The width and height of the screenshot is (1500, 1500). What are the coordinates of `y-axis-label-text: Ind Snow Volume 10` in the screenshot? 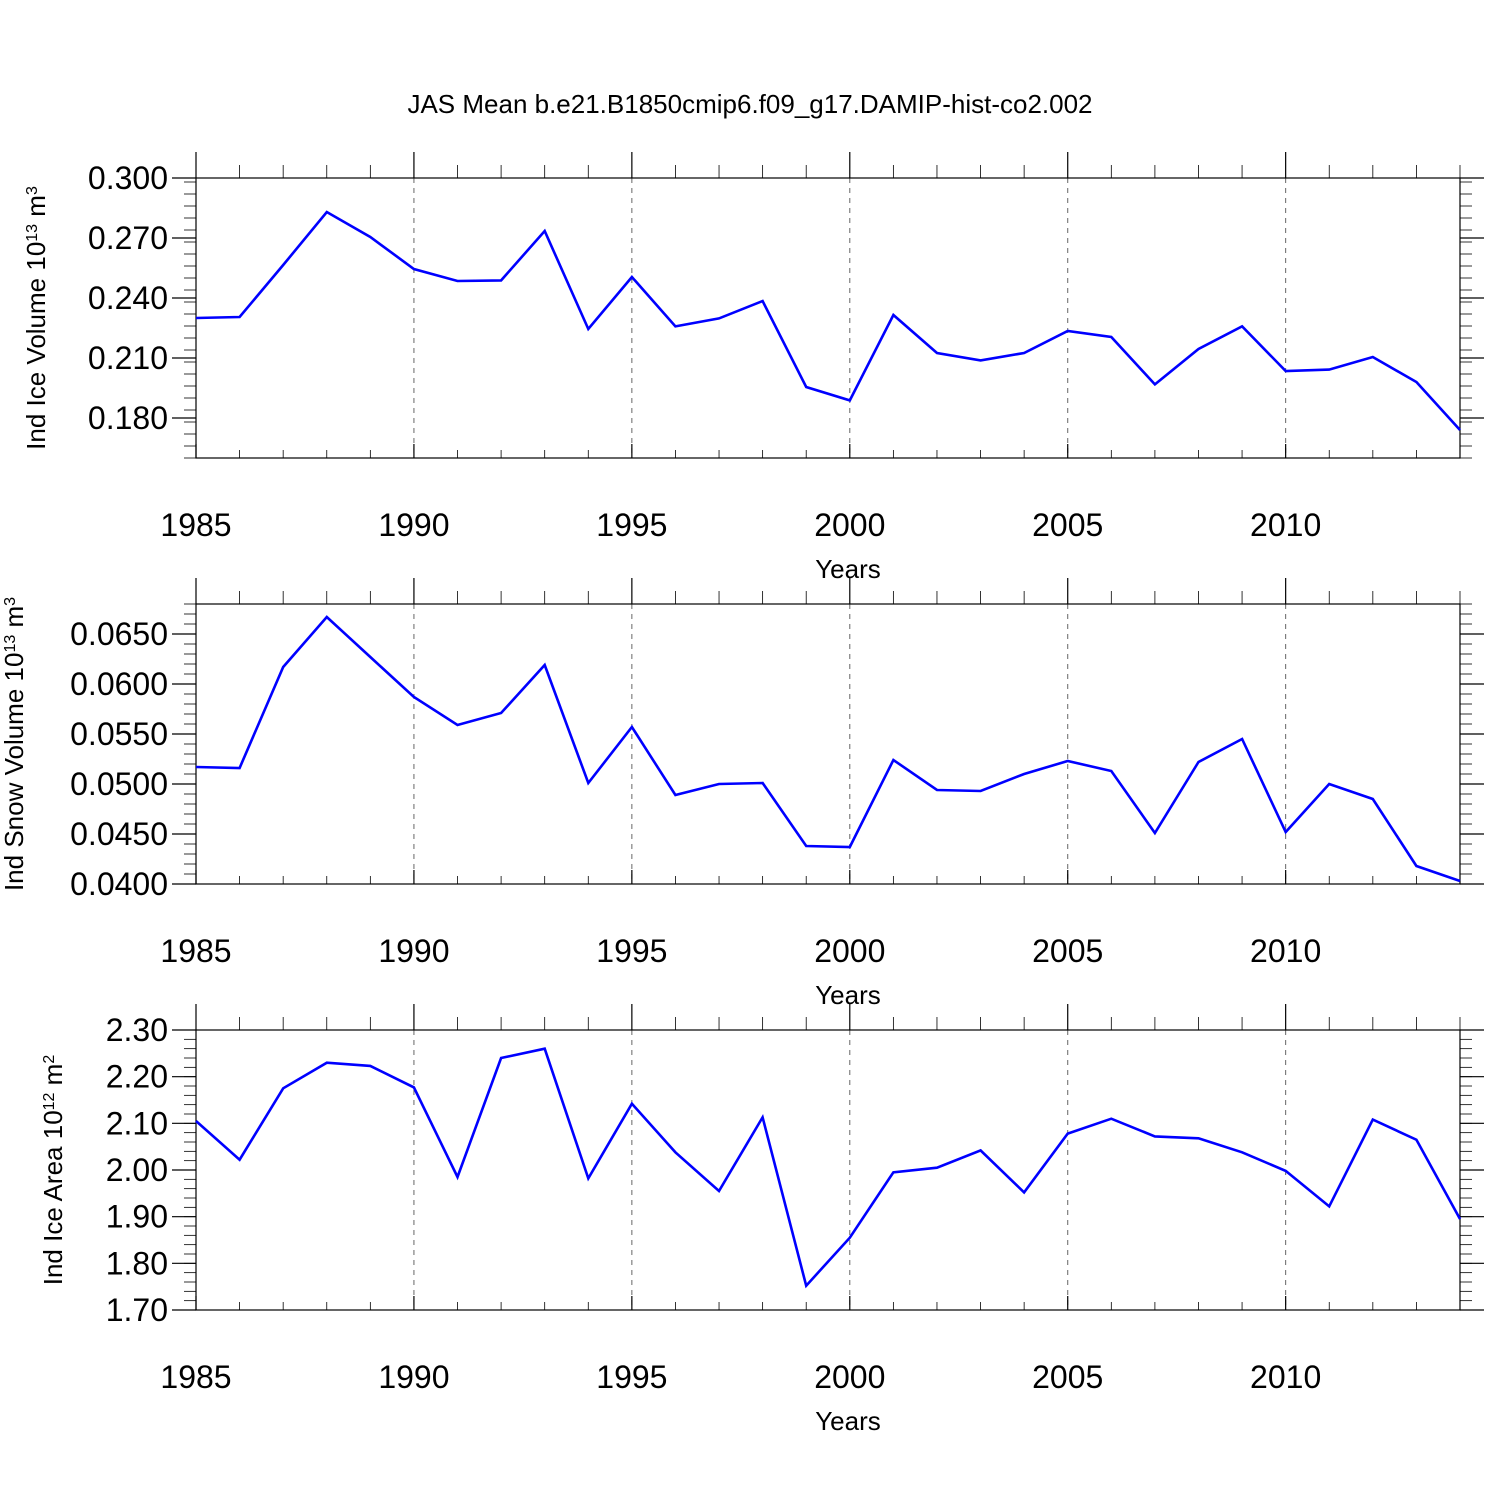 It's located at (14, 772).